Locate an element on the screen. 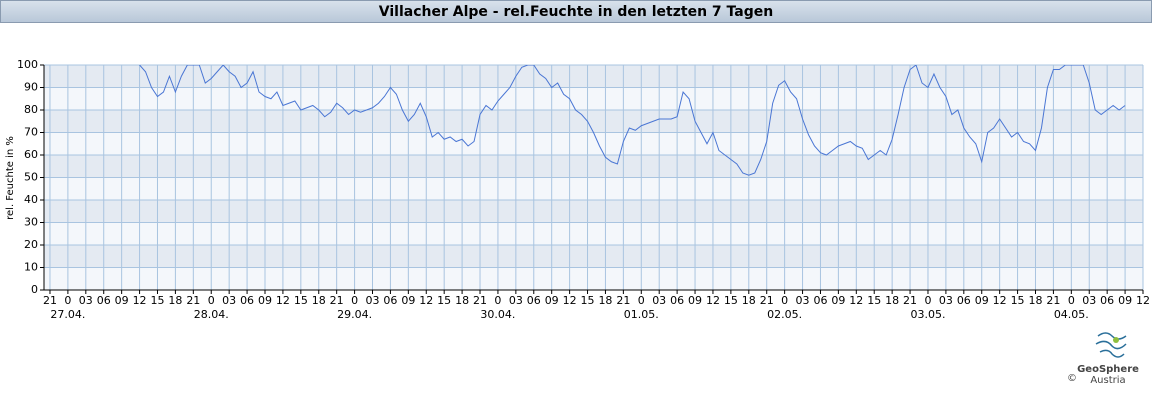 Image resolution: width=1152 pixels, height=404 pixels. y-tick-label: 10 is located at coordinates (31, 267).